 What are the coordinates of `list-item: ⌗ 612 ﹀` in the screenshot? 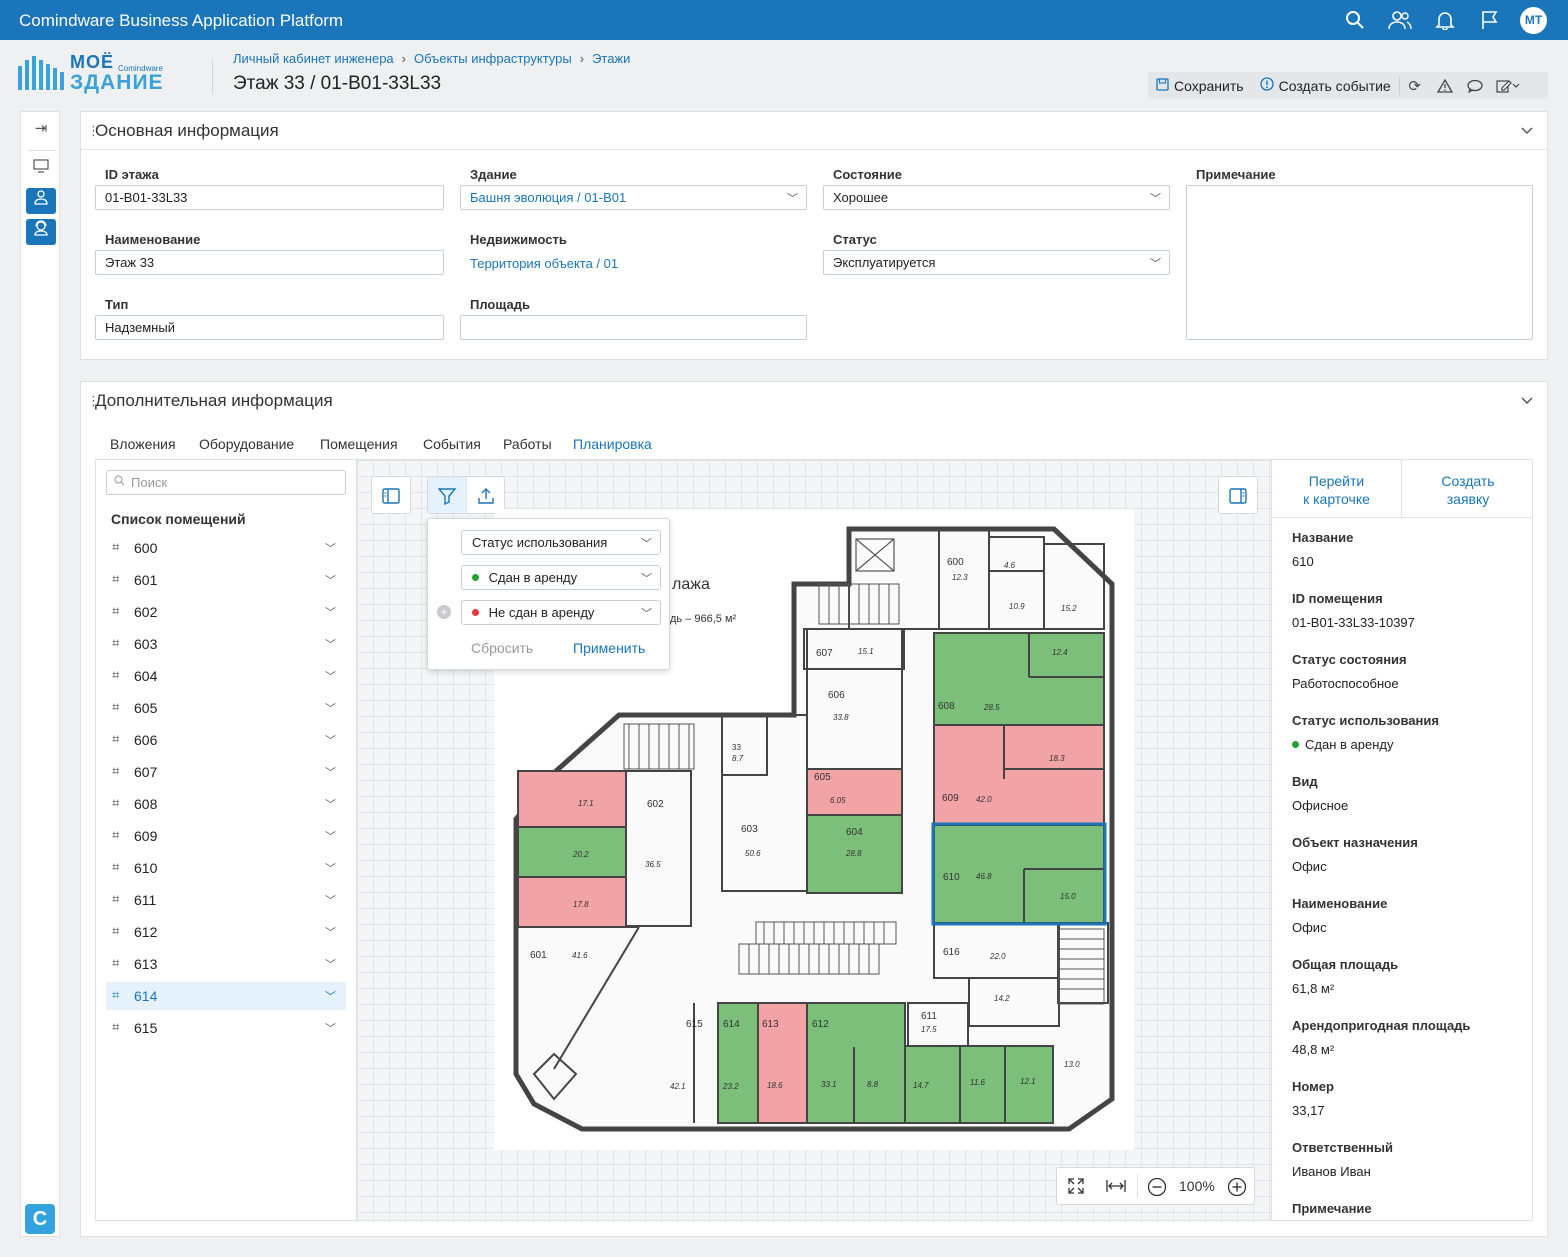 It's located at (226, 932).